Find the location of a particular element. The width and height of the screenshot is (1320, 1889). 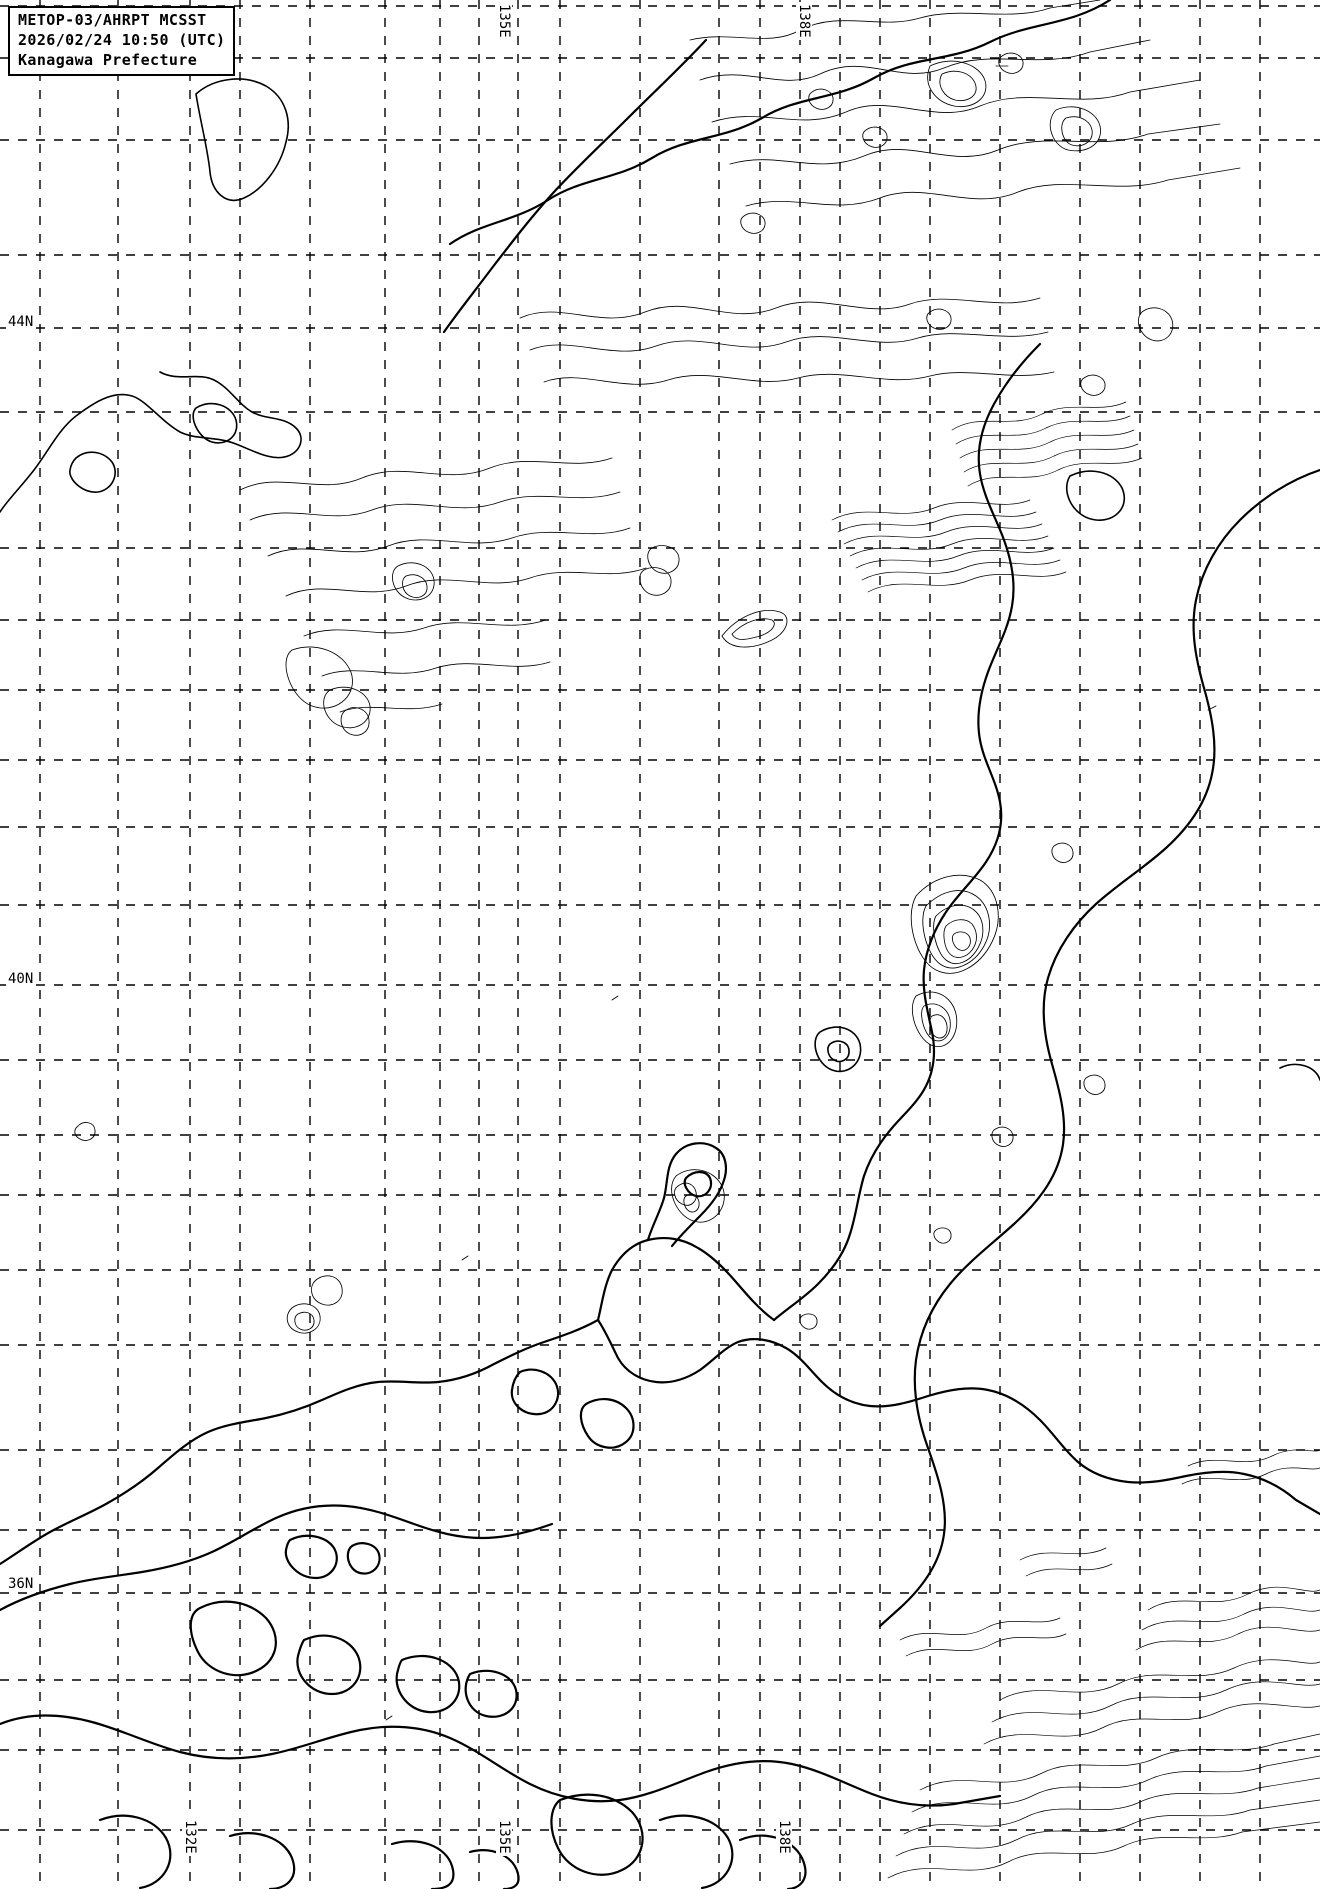

lat-label-40n: 40N is located at coordinates (21, 979).